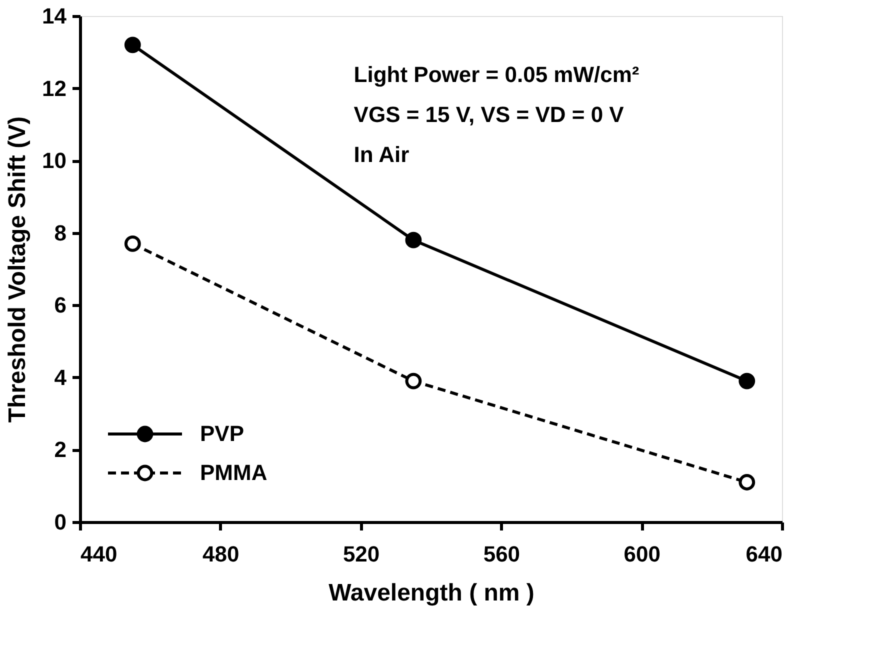 The height and width of the screenshot is (651, 875). What do you see at coordinates (431, 593) in the screenshot?
I see `x-axis-title: Wavelength ( nm )` at bounding box center [431, 593].